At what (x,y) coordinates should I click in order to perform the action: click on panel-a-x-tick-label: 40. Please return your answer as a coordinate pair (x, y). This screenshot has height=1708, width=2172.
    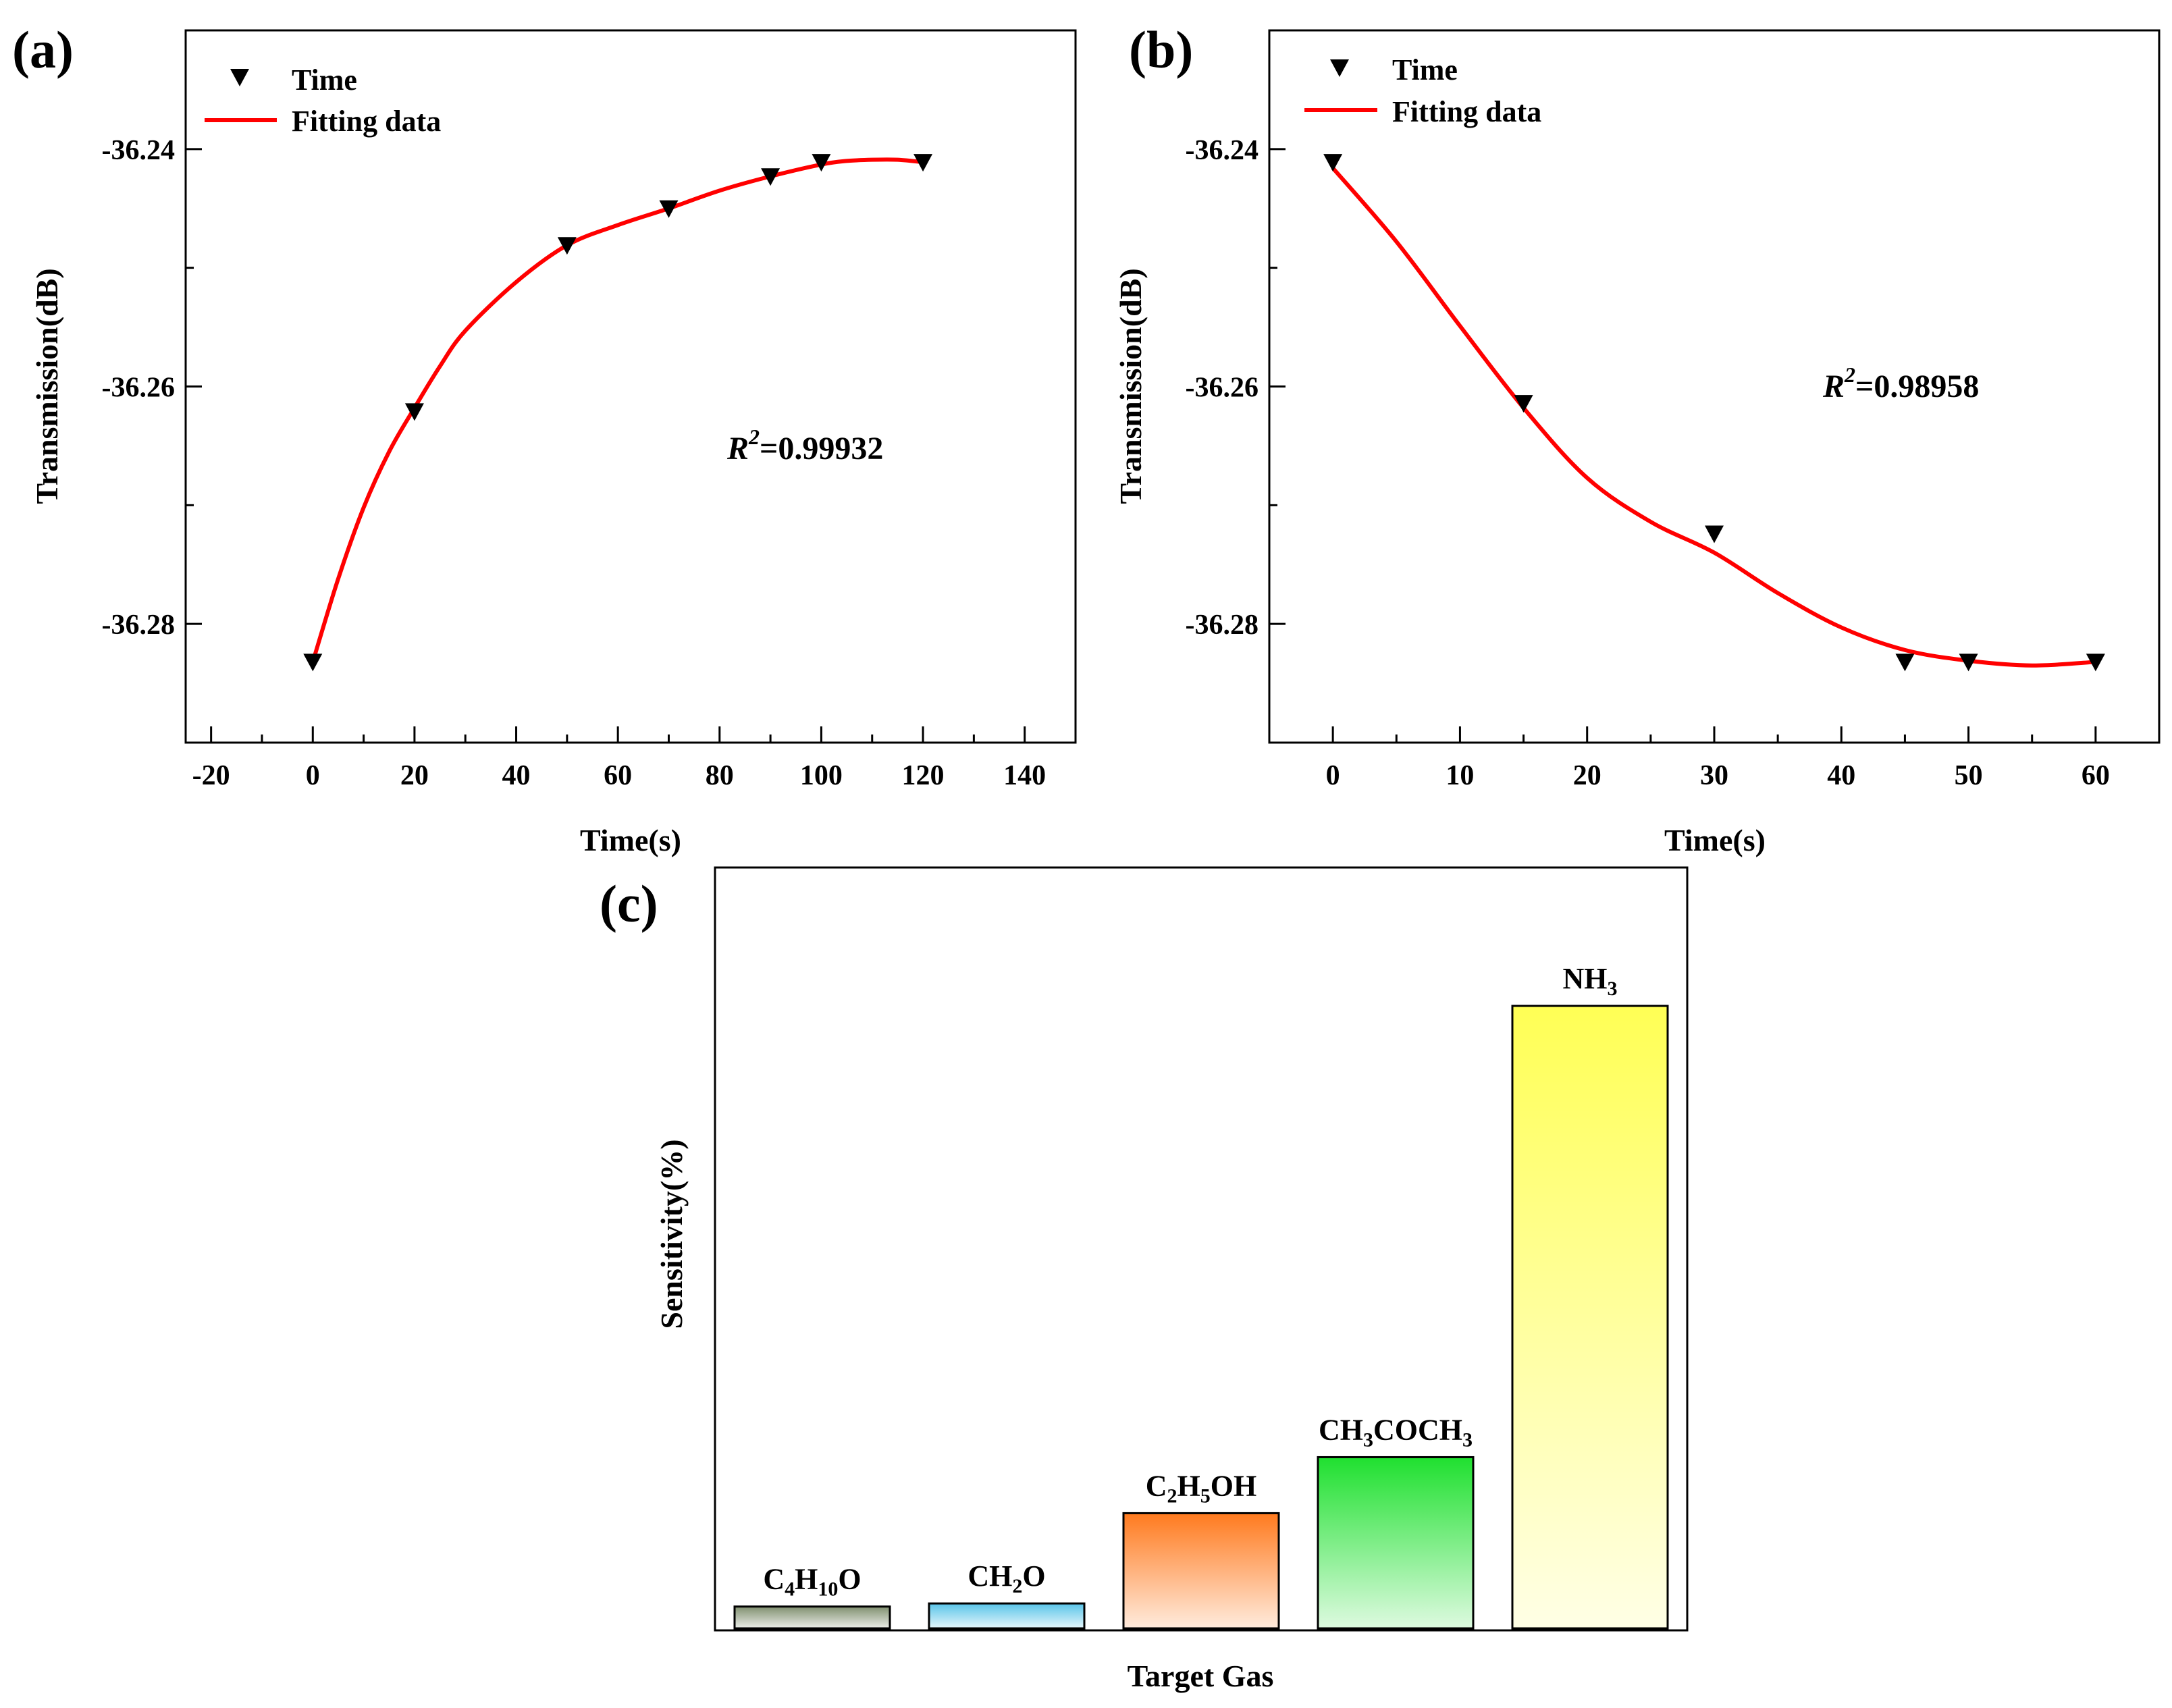
    Looking at the image, I should click on (516, 775).